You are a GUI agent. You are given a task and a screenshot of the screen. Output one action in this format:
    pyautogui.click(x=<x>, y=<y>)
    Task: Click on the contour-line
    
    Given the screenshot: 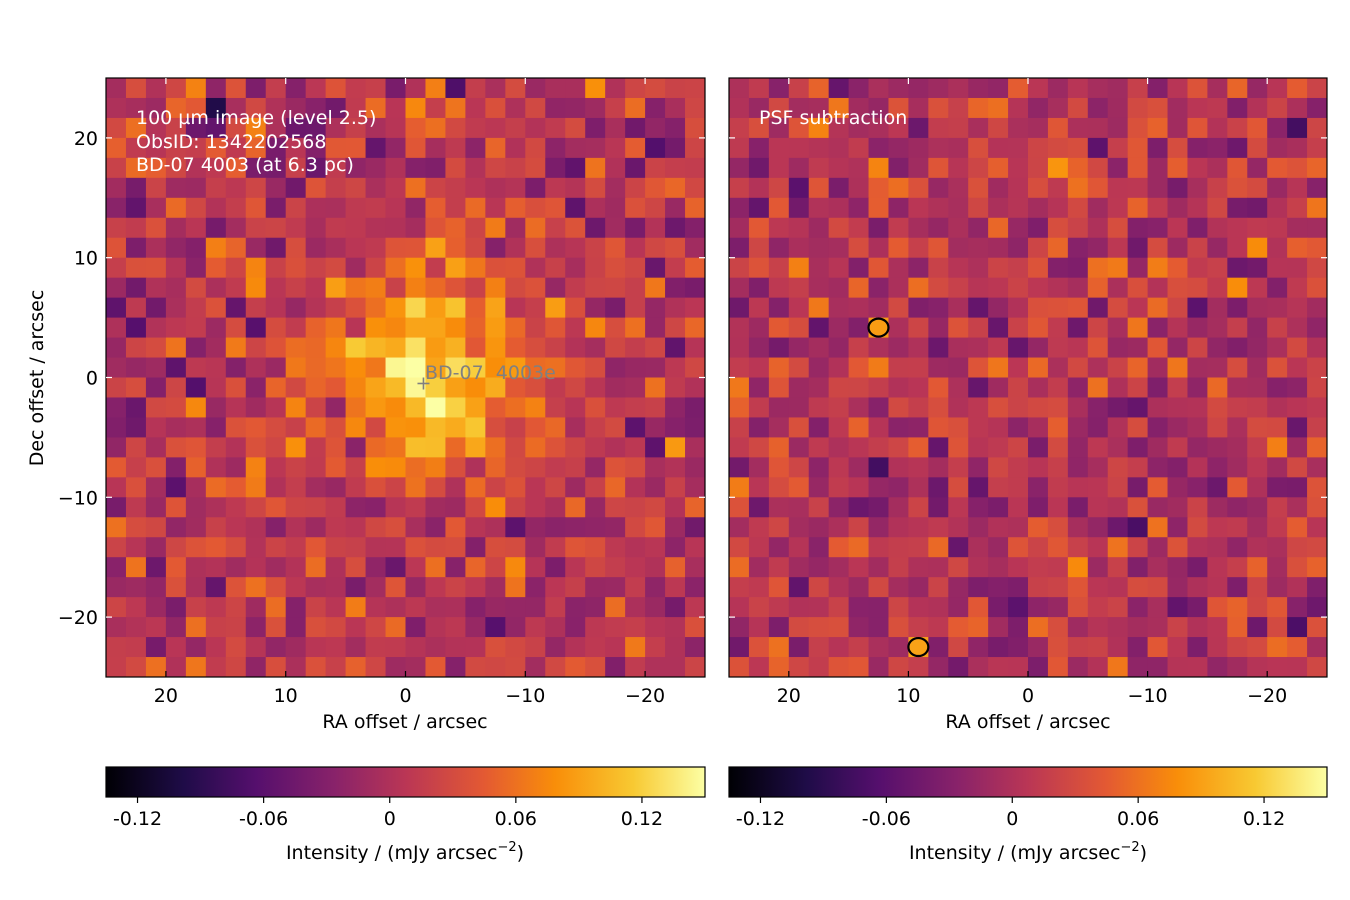 What is the action you would take?
    pyautogui.click(x=878, y=327)
    